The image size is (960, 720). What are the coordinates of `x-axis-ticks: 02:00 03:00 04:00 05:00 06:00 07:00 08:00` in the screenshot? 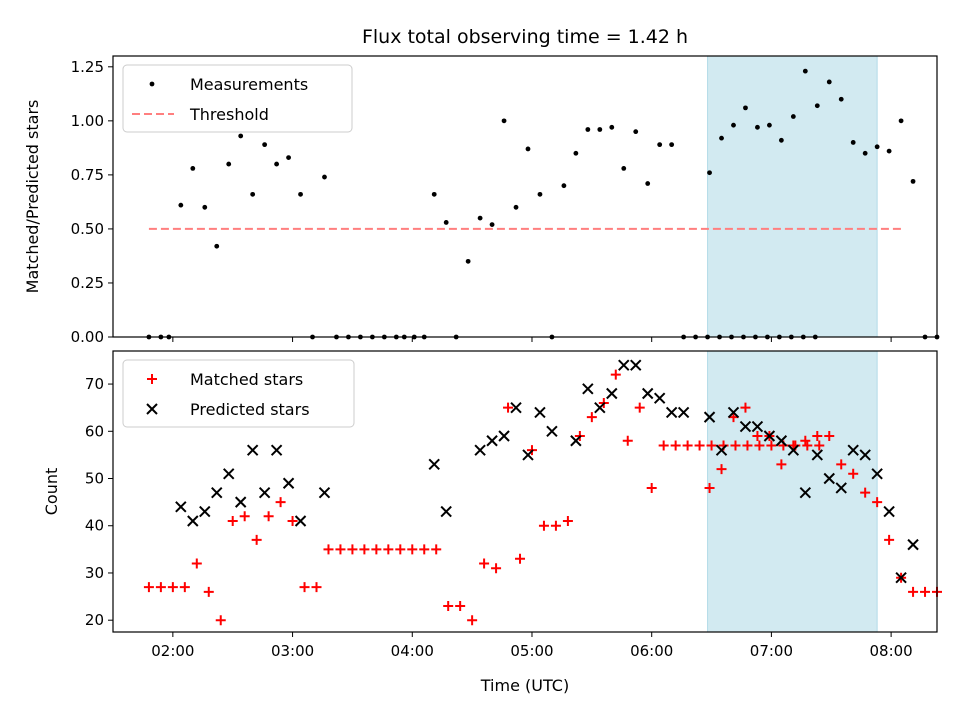 It's located at (532, 646).